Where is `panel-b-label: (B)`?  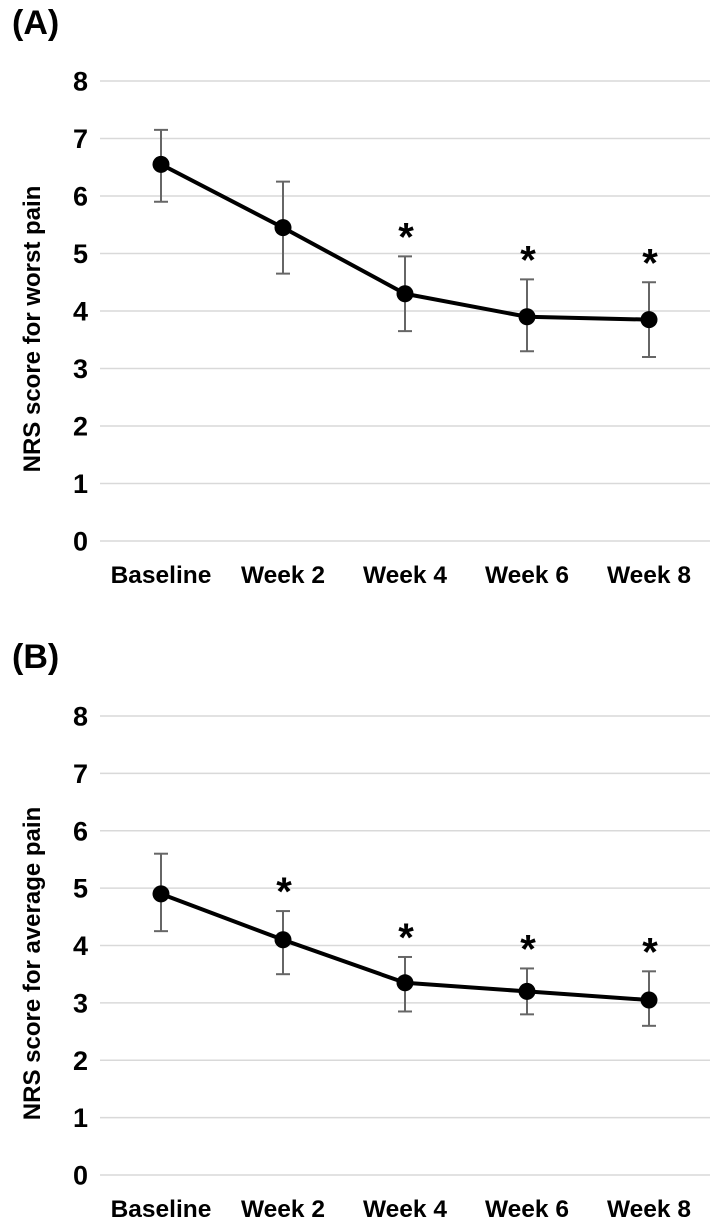 panel-b-label: (B) is located at coordinates (36, 657).